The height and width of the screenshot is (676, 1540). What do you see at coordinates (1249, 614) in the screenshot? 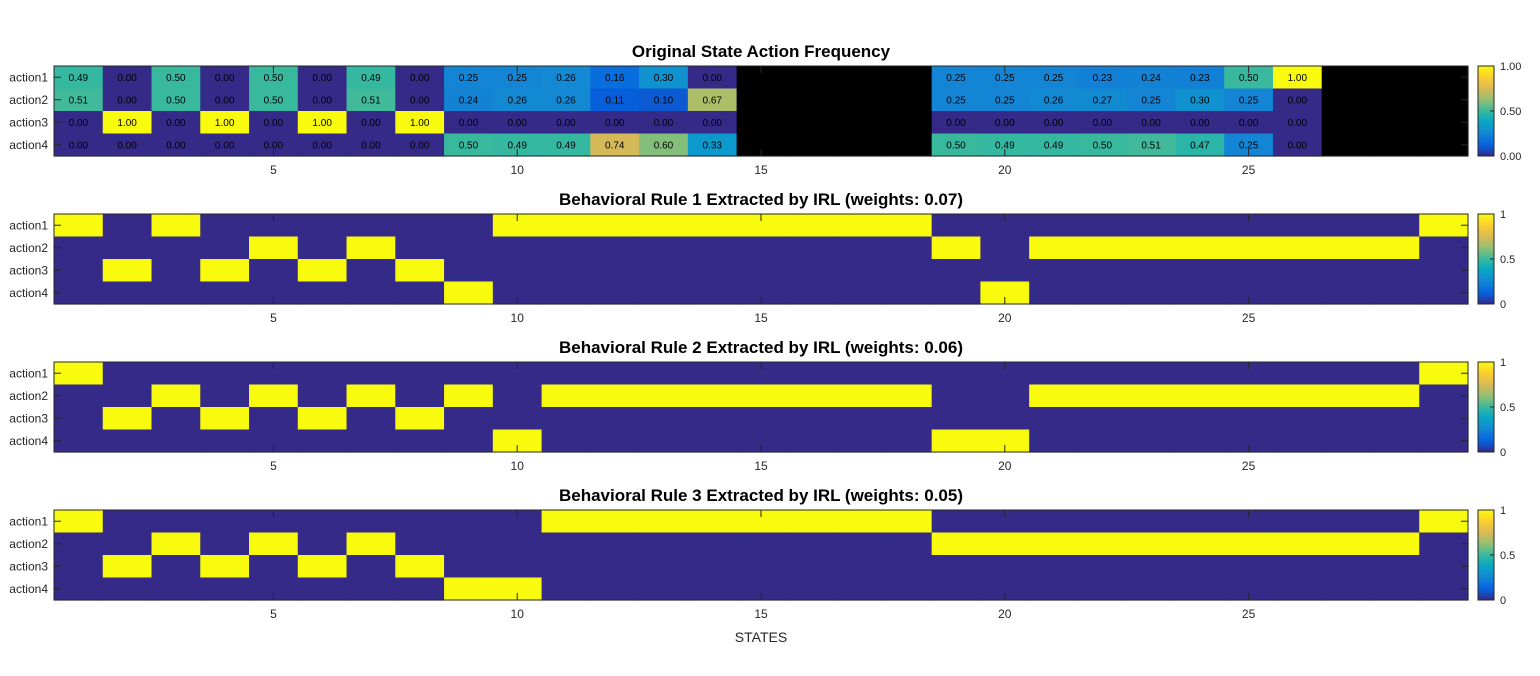
I see `x-tick-label: 25` at bounding box center [1249, 614].